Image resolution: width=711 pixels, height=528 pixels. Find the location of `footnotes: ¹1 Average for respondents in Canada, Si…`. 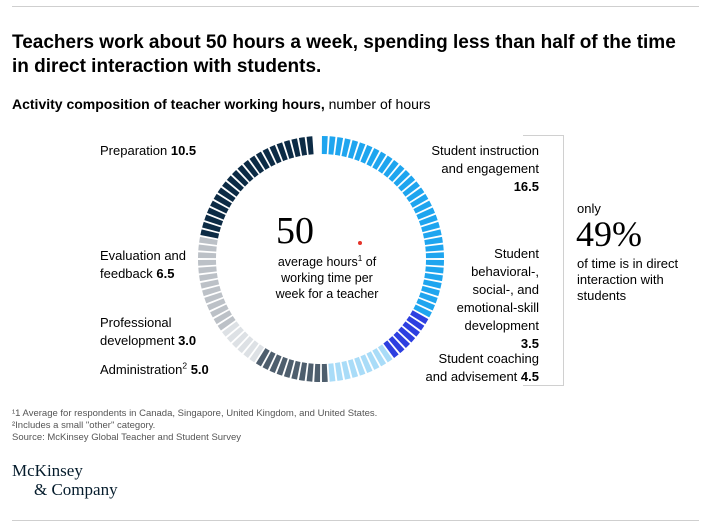

footnotes: ¹1 Average for respondents in Canada, Si… is located at coordinates (194, 426).